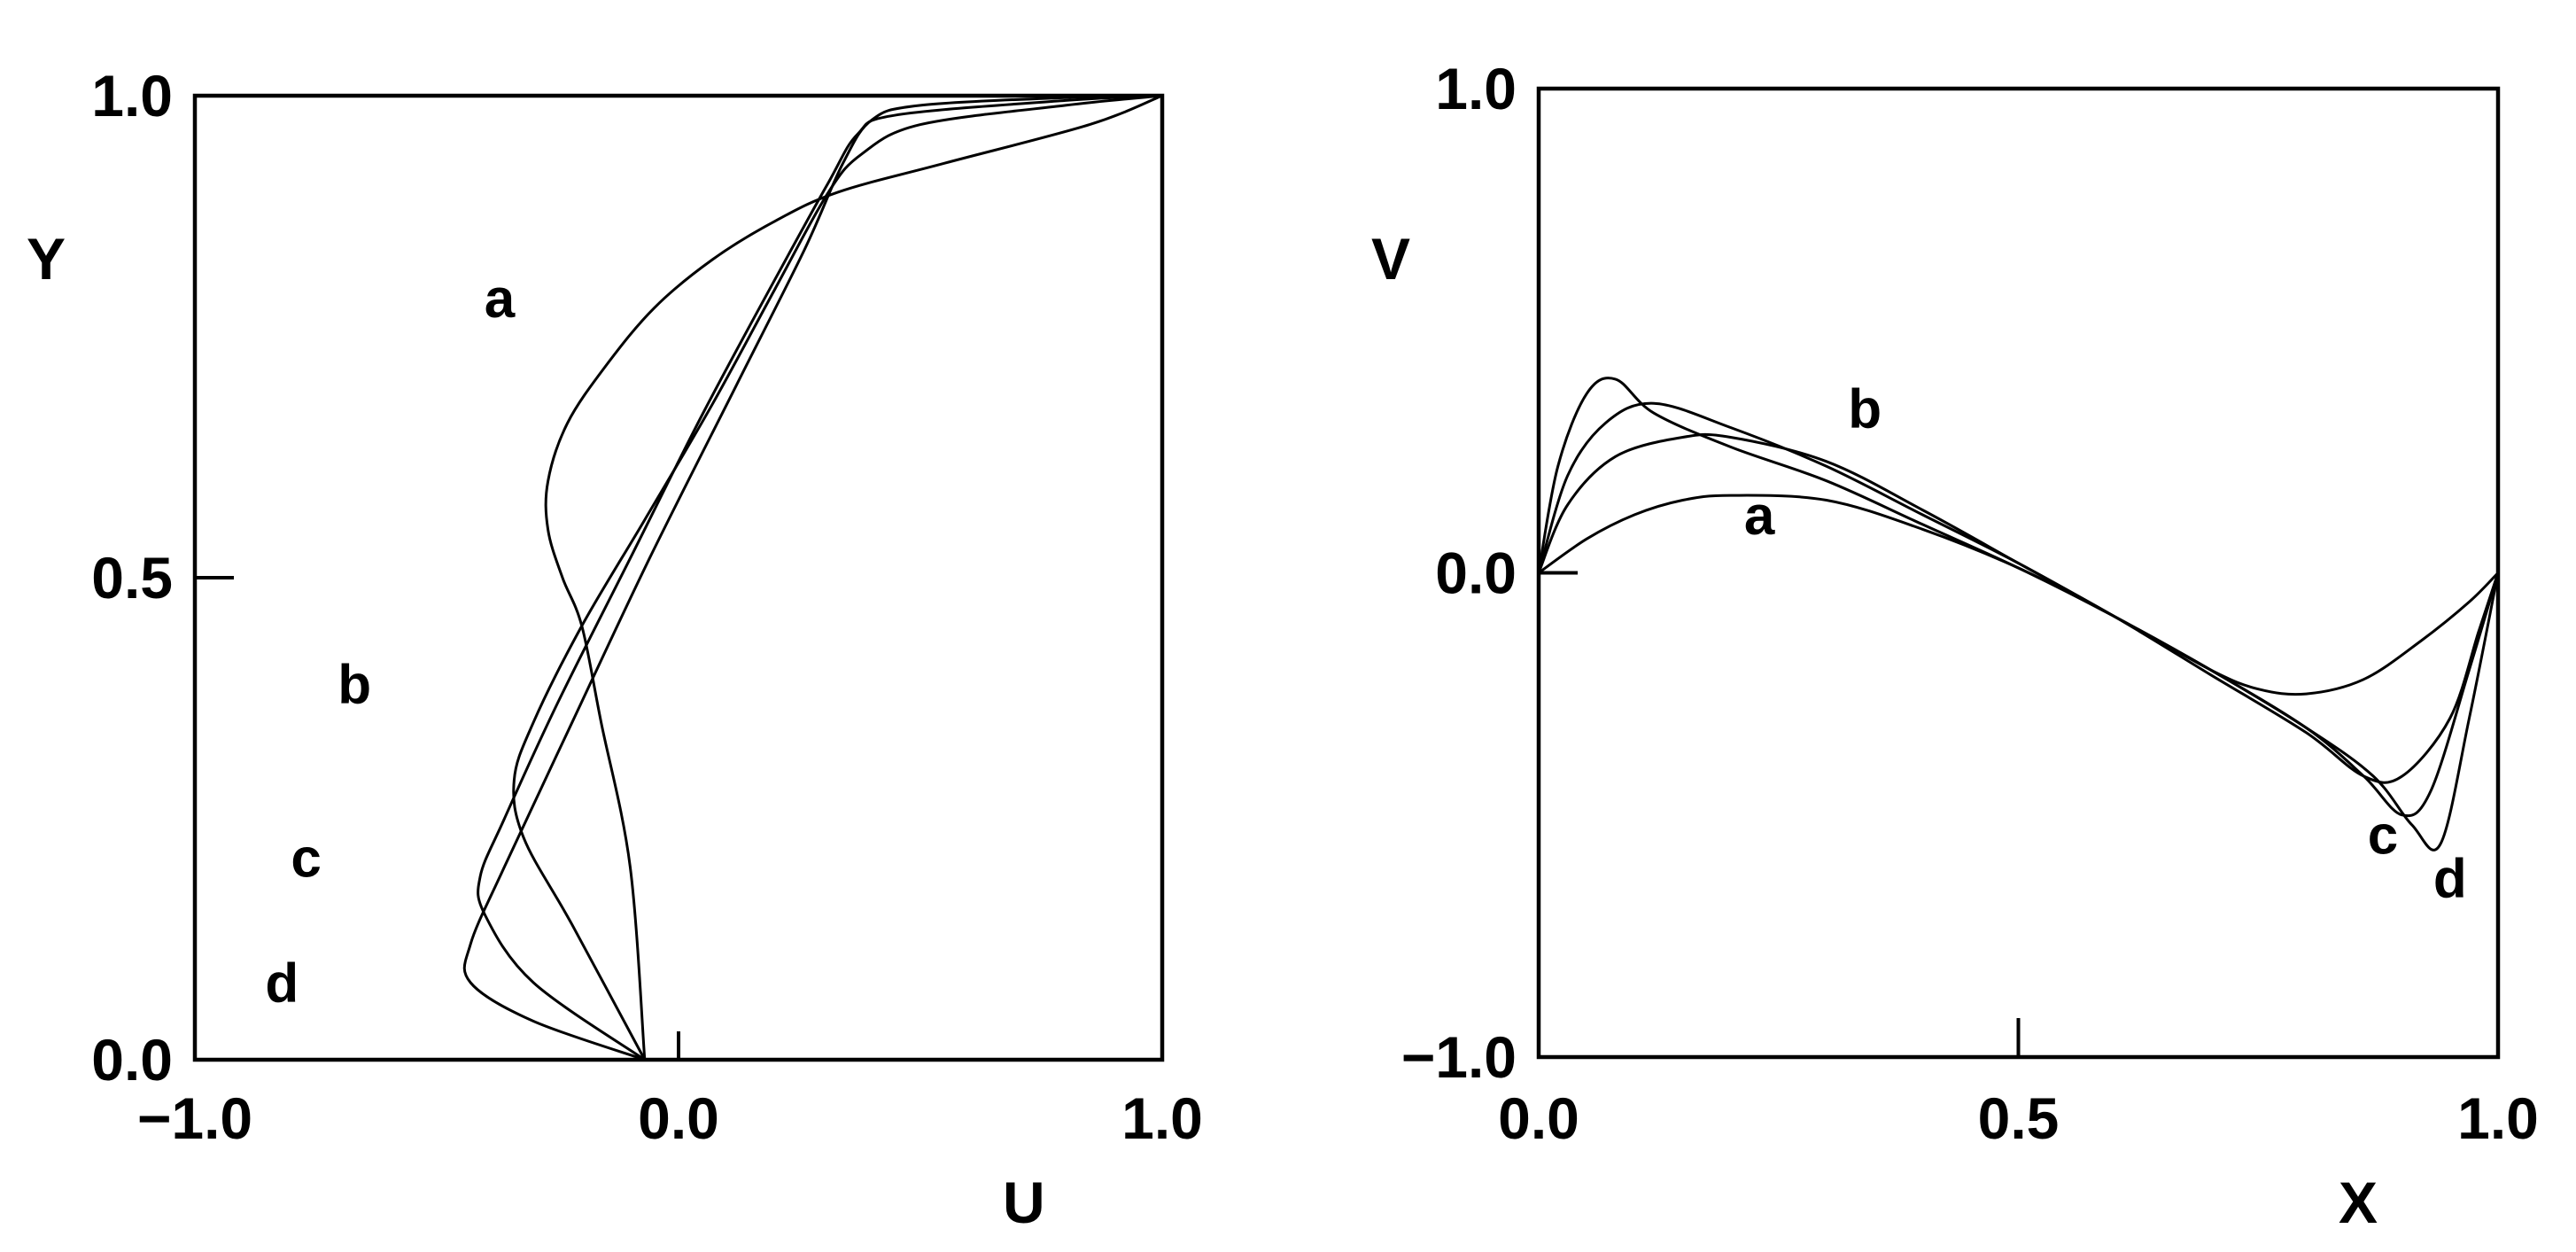  What do you see at coordinates (2018, 595) in the screenshot?
I see `series-line-a` at bounding box center [2018, 595].